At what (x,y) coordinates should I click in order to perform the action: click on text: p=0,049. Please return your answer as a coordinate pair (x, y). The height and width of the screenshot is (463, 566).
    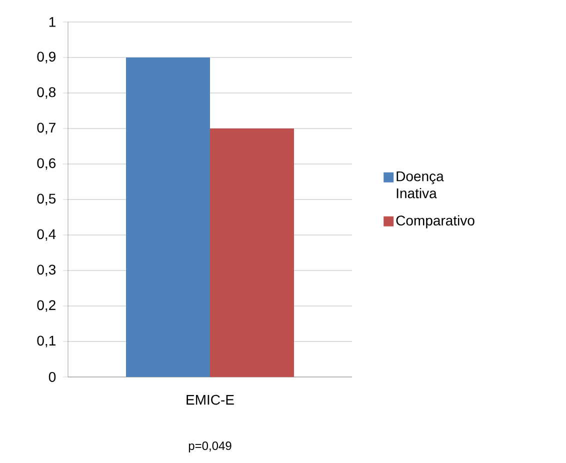
    Looking at the image, I should click on (210, 447).